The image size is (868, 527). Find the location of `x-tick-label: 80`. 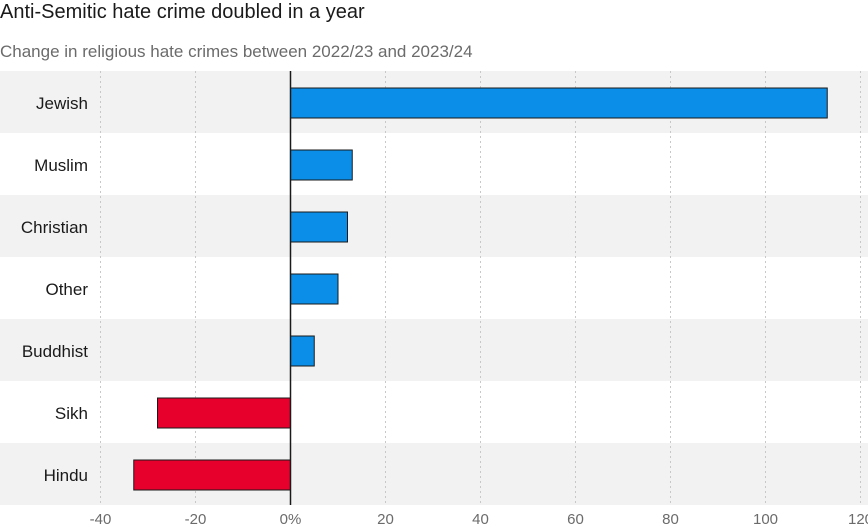

x-tick-label: 80 is located at coordinates (670, 519).